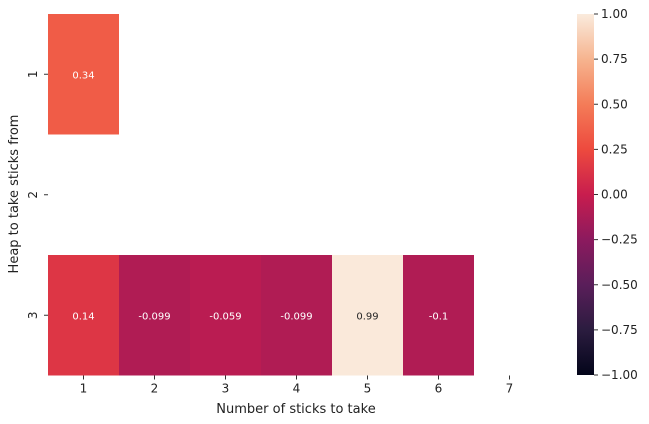 The width and height of the screenshot is (649, 424). I want to click on x-tick-label: 6, so click(439, 389).